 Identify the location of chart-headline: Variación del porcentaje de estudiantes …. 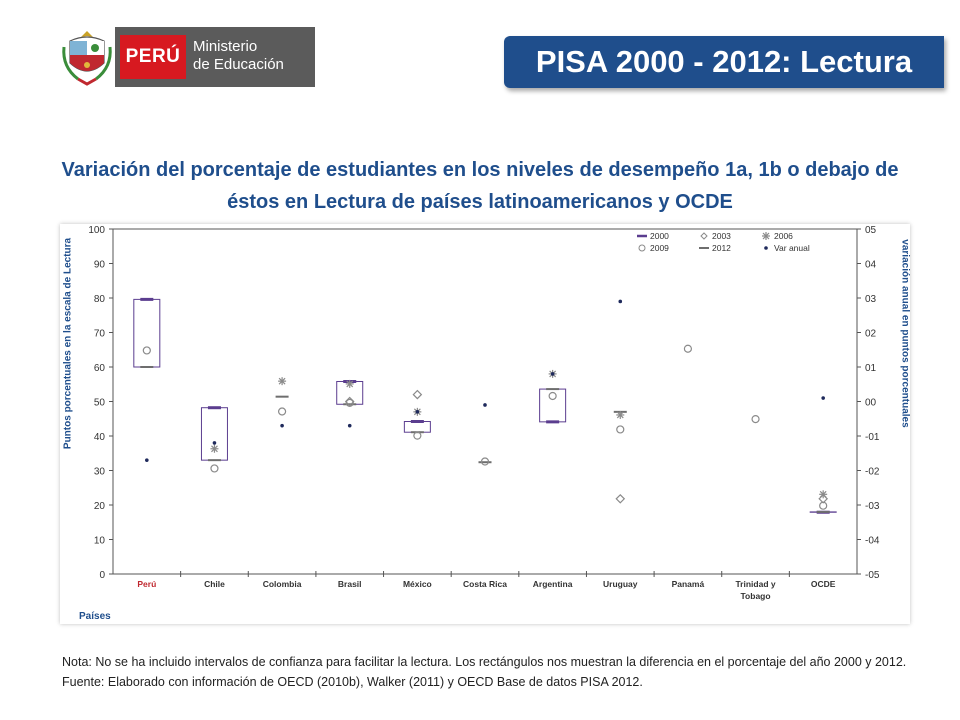
(480, 186).